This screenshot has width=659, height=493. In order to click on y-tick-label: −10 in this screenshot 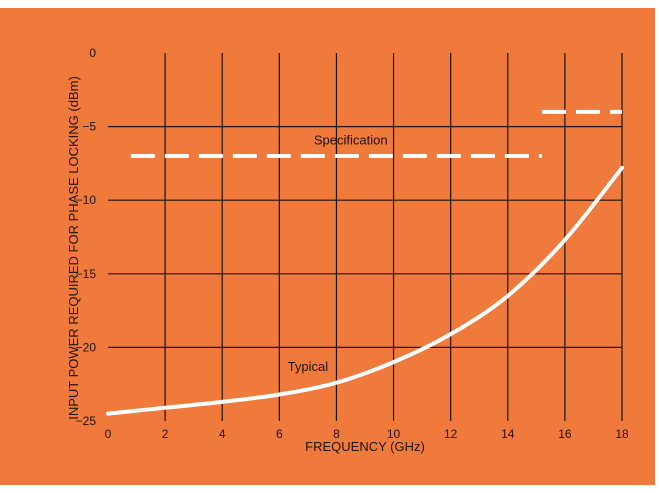, I will do `click(86, 200)`.